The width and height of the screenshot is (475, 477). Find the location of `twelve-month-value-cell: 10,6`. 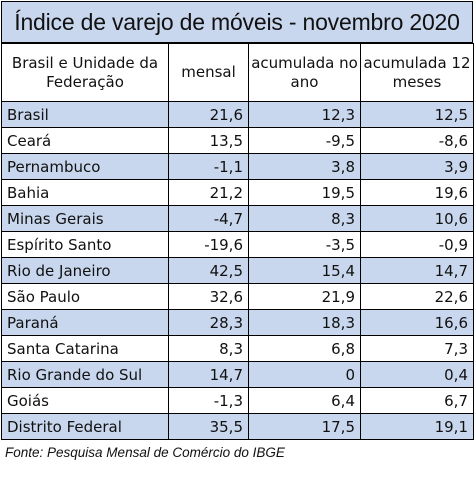

twelve-month-value-cell: 10,6 is located at coordinates (417, 218).